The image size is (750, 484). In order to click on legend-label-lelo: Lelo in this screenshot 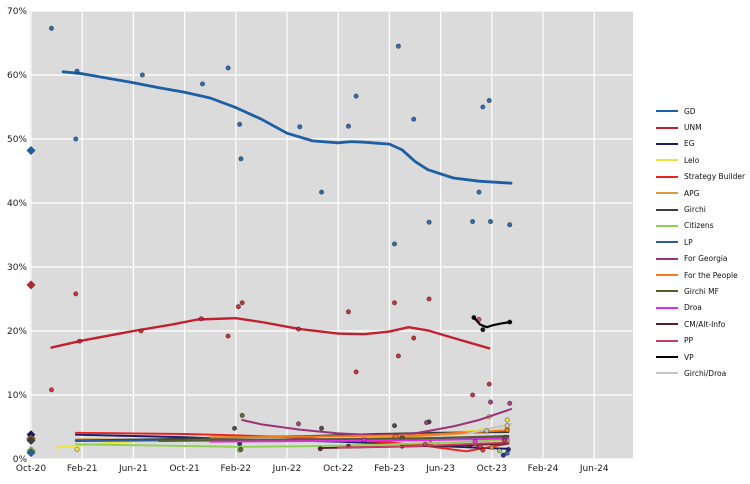, I will do `click(692, 160)`.